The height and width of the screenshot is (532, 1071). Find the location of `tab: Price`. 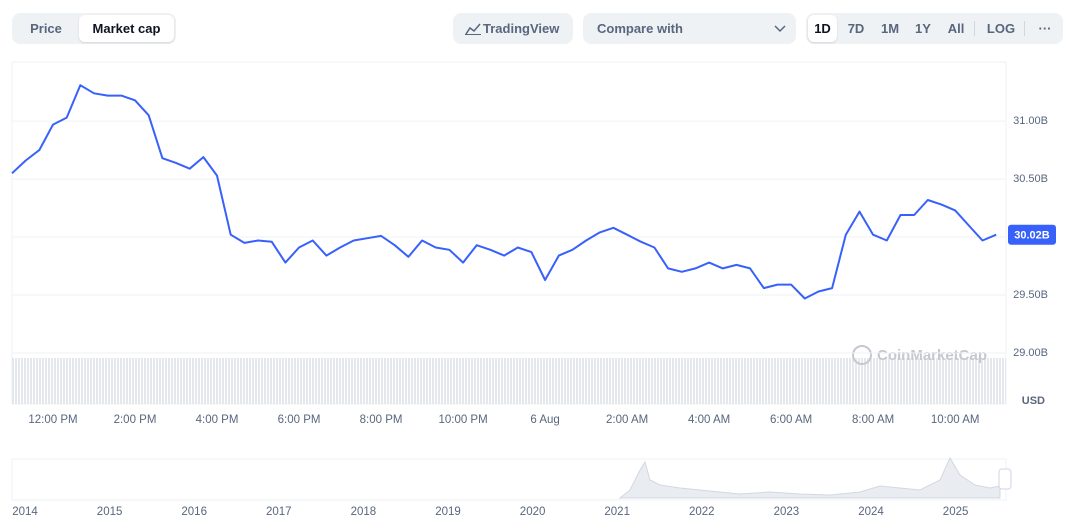

tab: Price is located at coordinates (46, 28).